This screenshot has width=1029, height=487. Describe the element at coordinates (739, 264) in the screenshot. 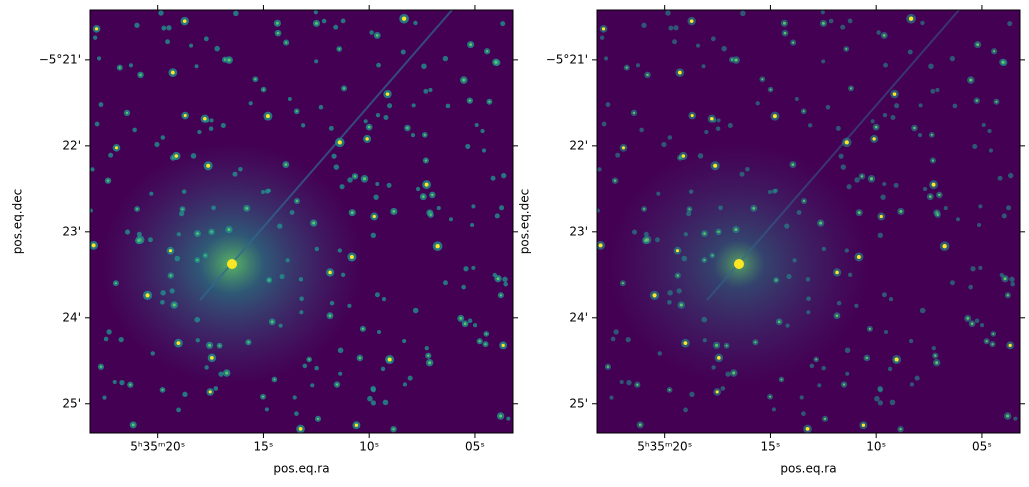

I see `bright-star` at that location.